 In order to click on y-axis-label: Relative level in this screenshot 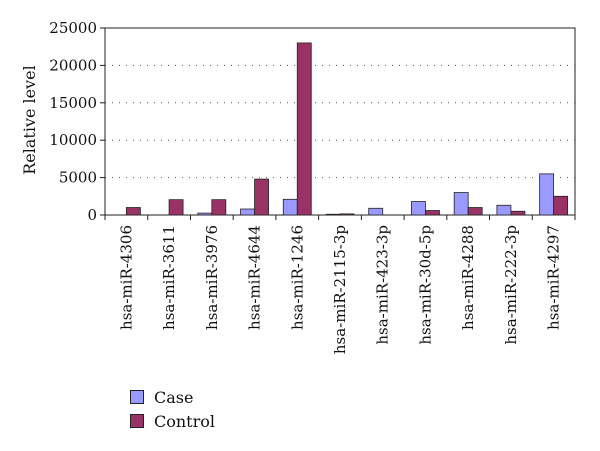, I will do `click(29, 120)`.